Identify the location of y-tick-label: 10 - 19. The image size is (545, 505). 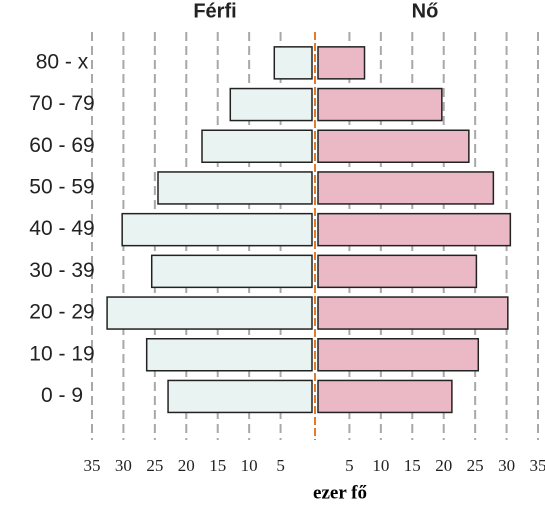
(61, 353).